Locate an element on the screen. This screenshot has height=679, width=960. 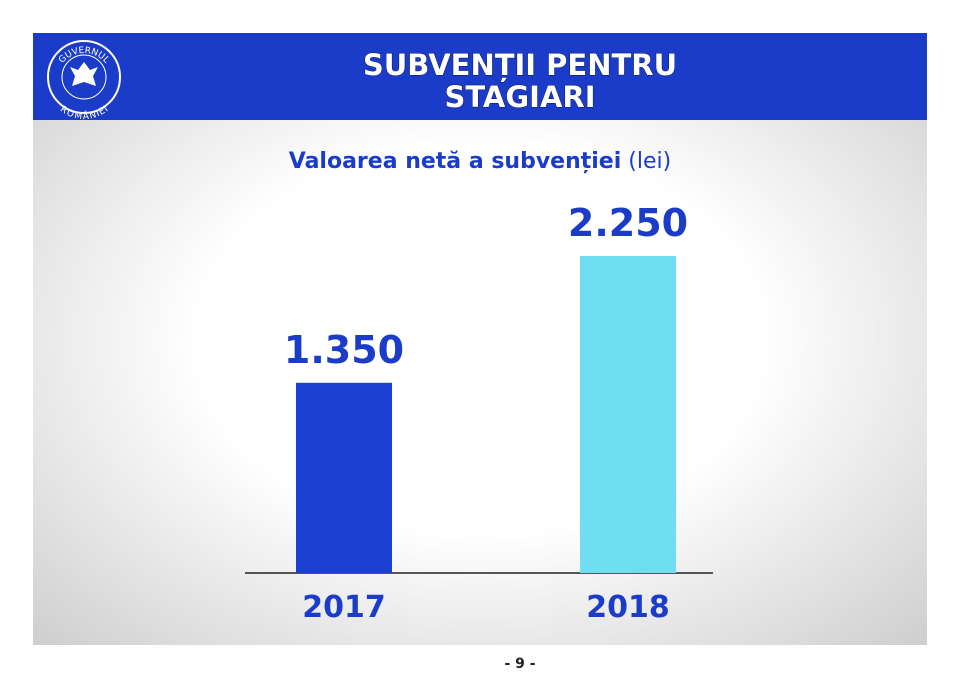
logo-inner-ring is located at coordinates (84, 77).